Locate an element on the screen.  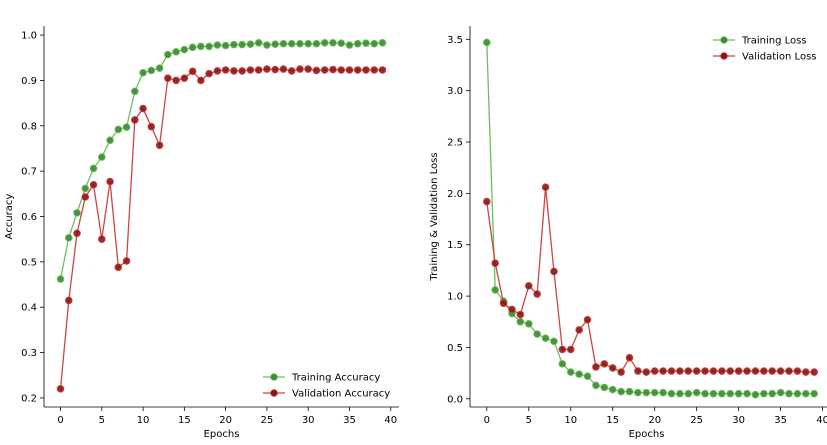
legend-label: Training Accuracy is located at coordinates (335, 378).